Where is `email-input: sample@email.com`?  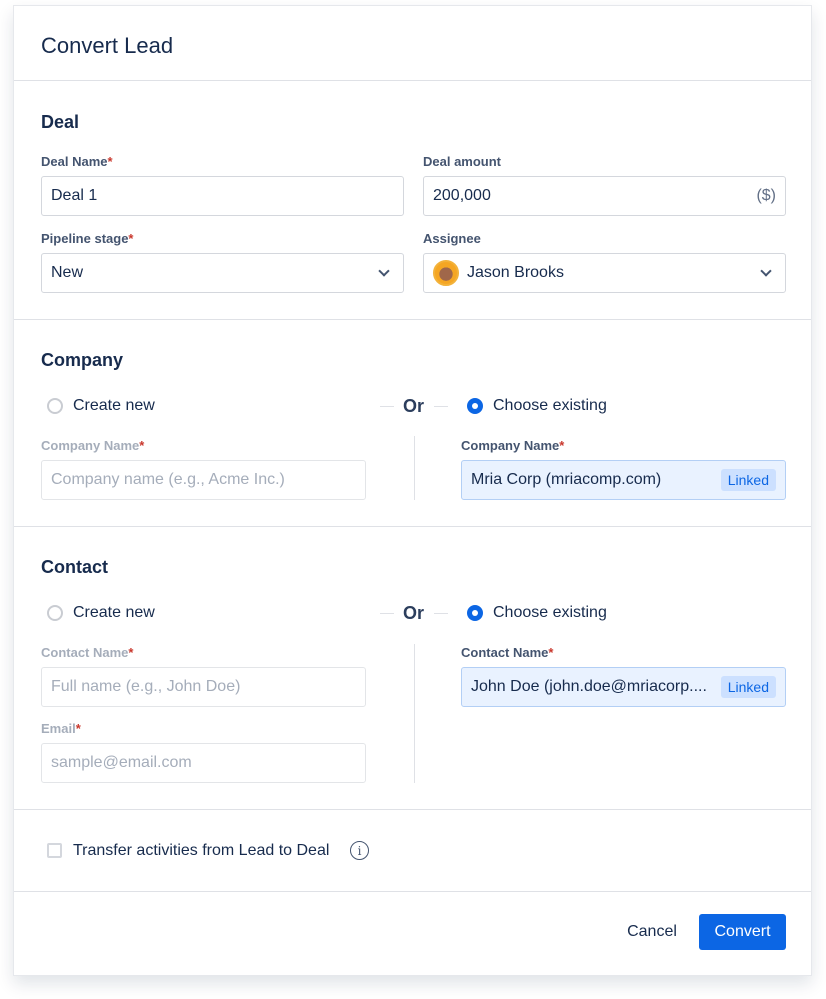 email-input: sample@email.com is located at coordinates (203, 763).